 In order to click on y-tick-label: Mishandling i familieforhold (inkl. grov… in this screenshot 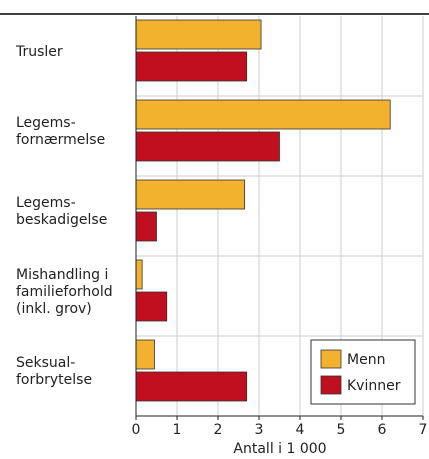, I will do `click(64, 291)`.